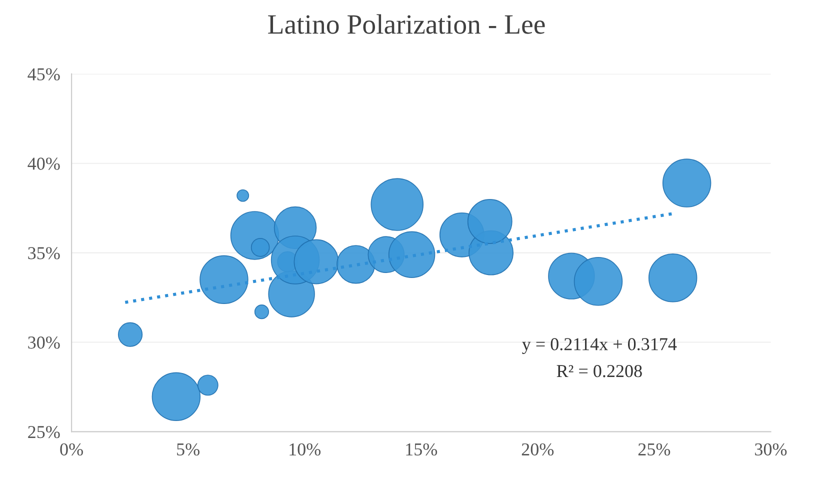  What do you see at coordinates (44, 74) in the screenshot?
I see `y-tick-label: 45%` at bounding box center [44, 74].